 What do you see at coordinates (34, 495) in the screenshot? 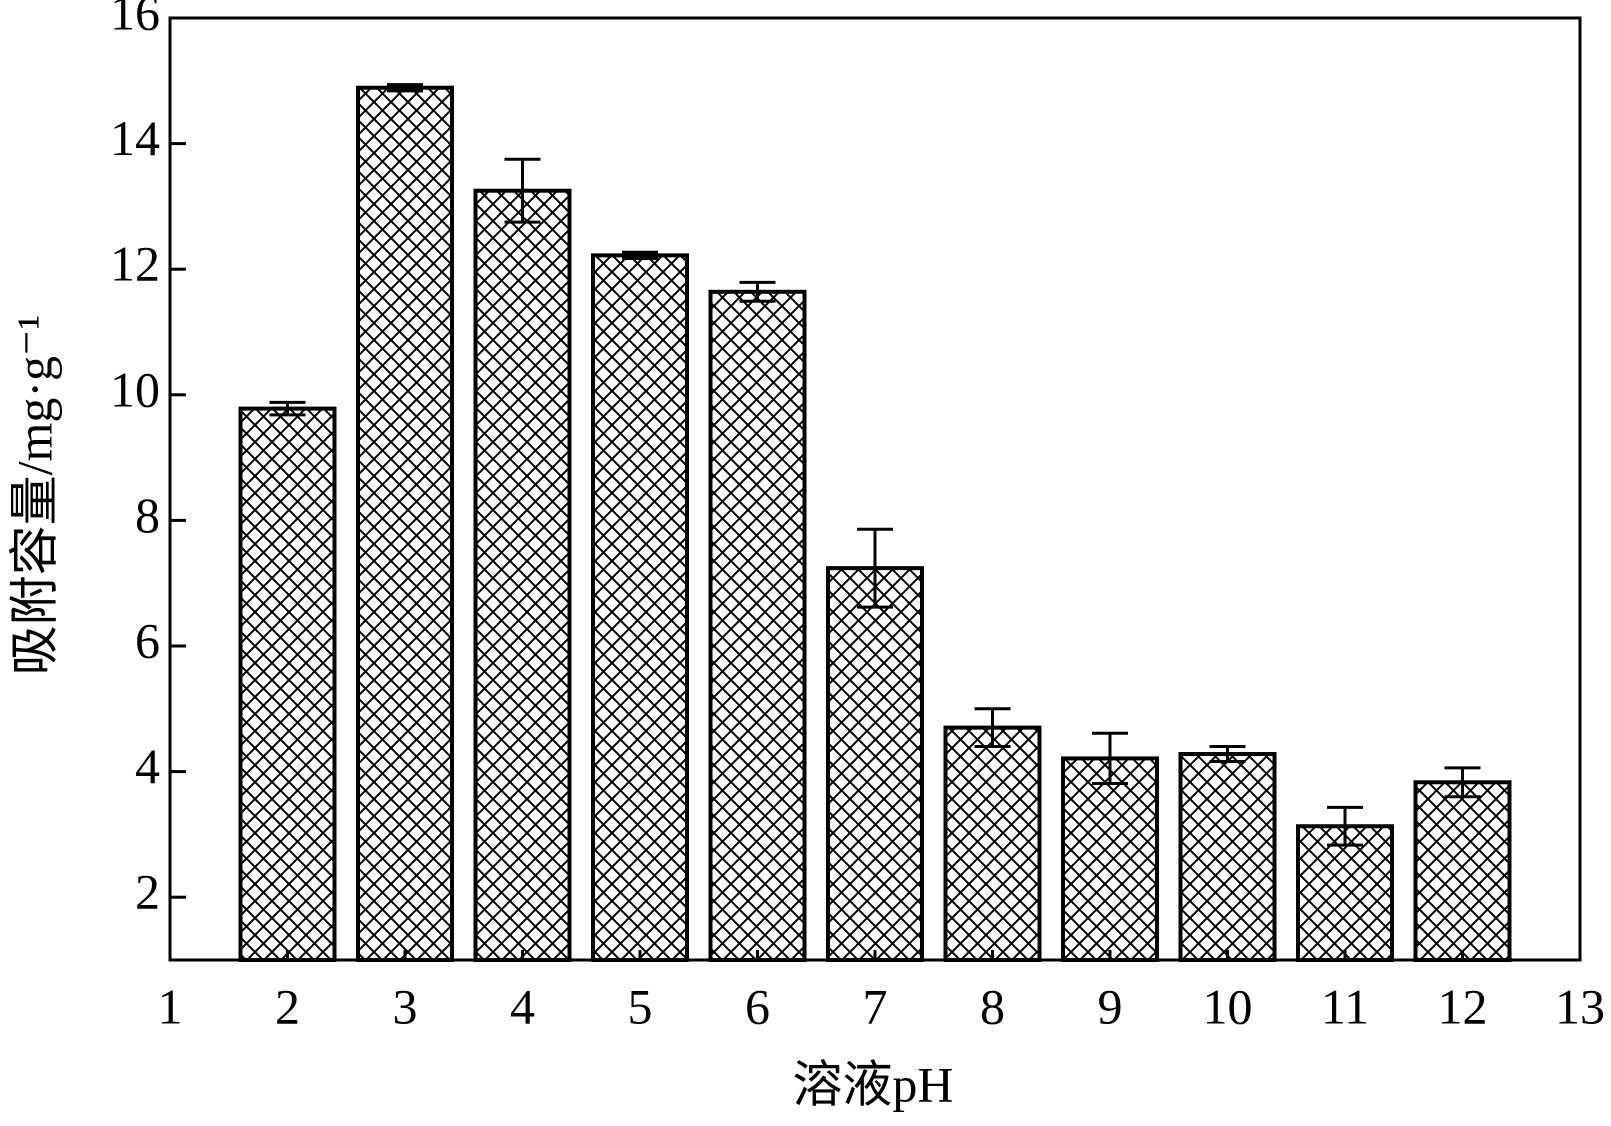
I see `y-axis-label: 吸附容量/mg·g⁻¹` at bounding box center [34, 495].